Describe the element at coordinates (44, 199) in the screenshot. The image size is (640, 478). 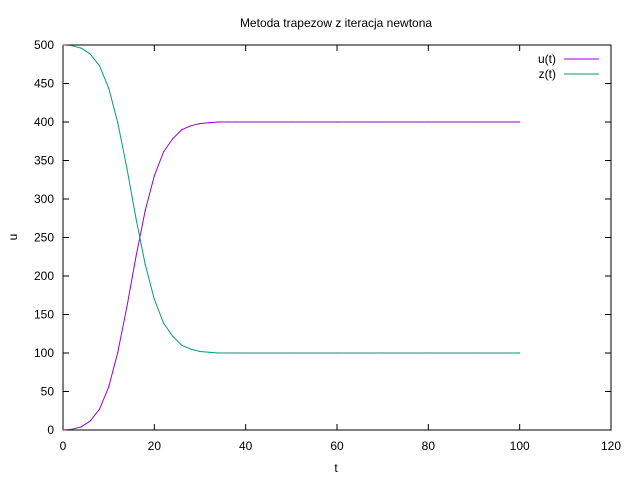
I see `y-tick-label: 300` at that location.